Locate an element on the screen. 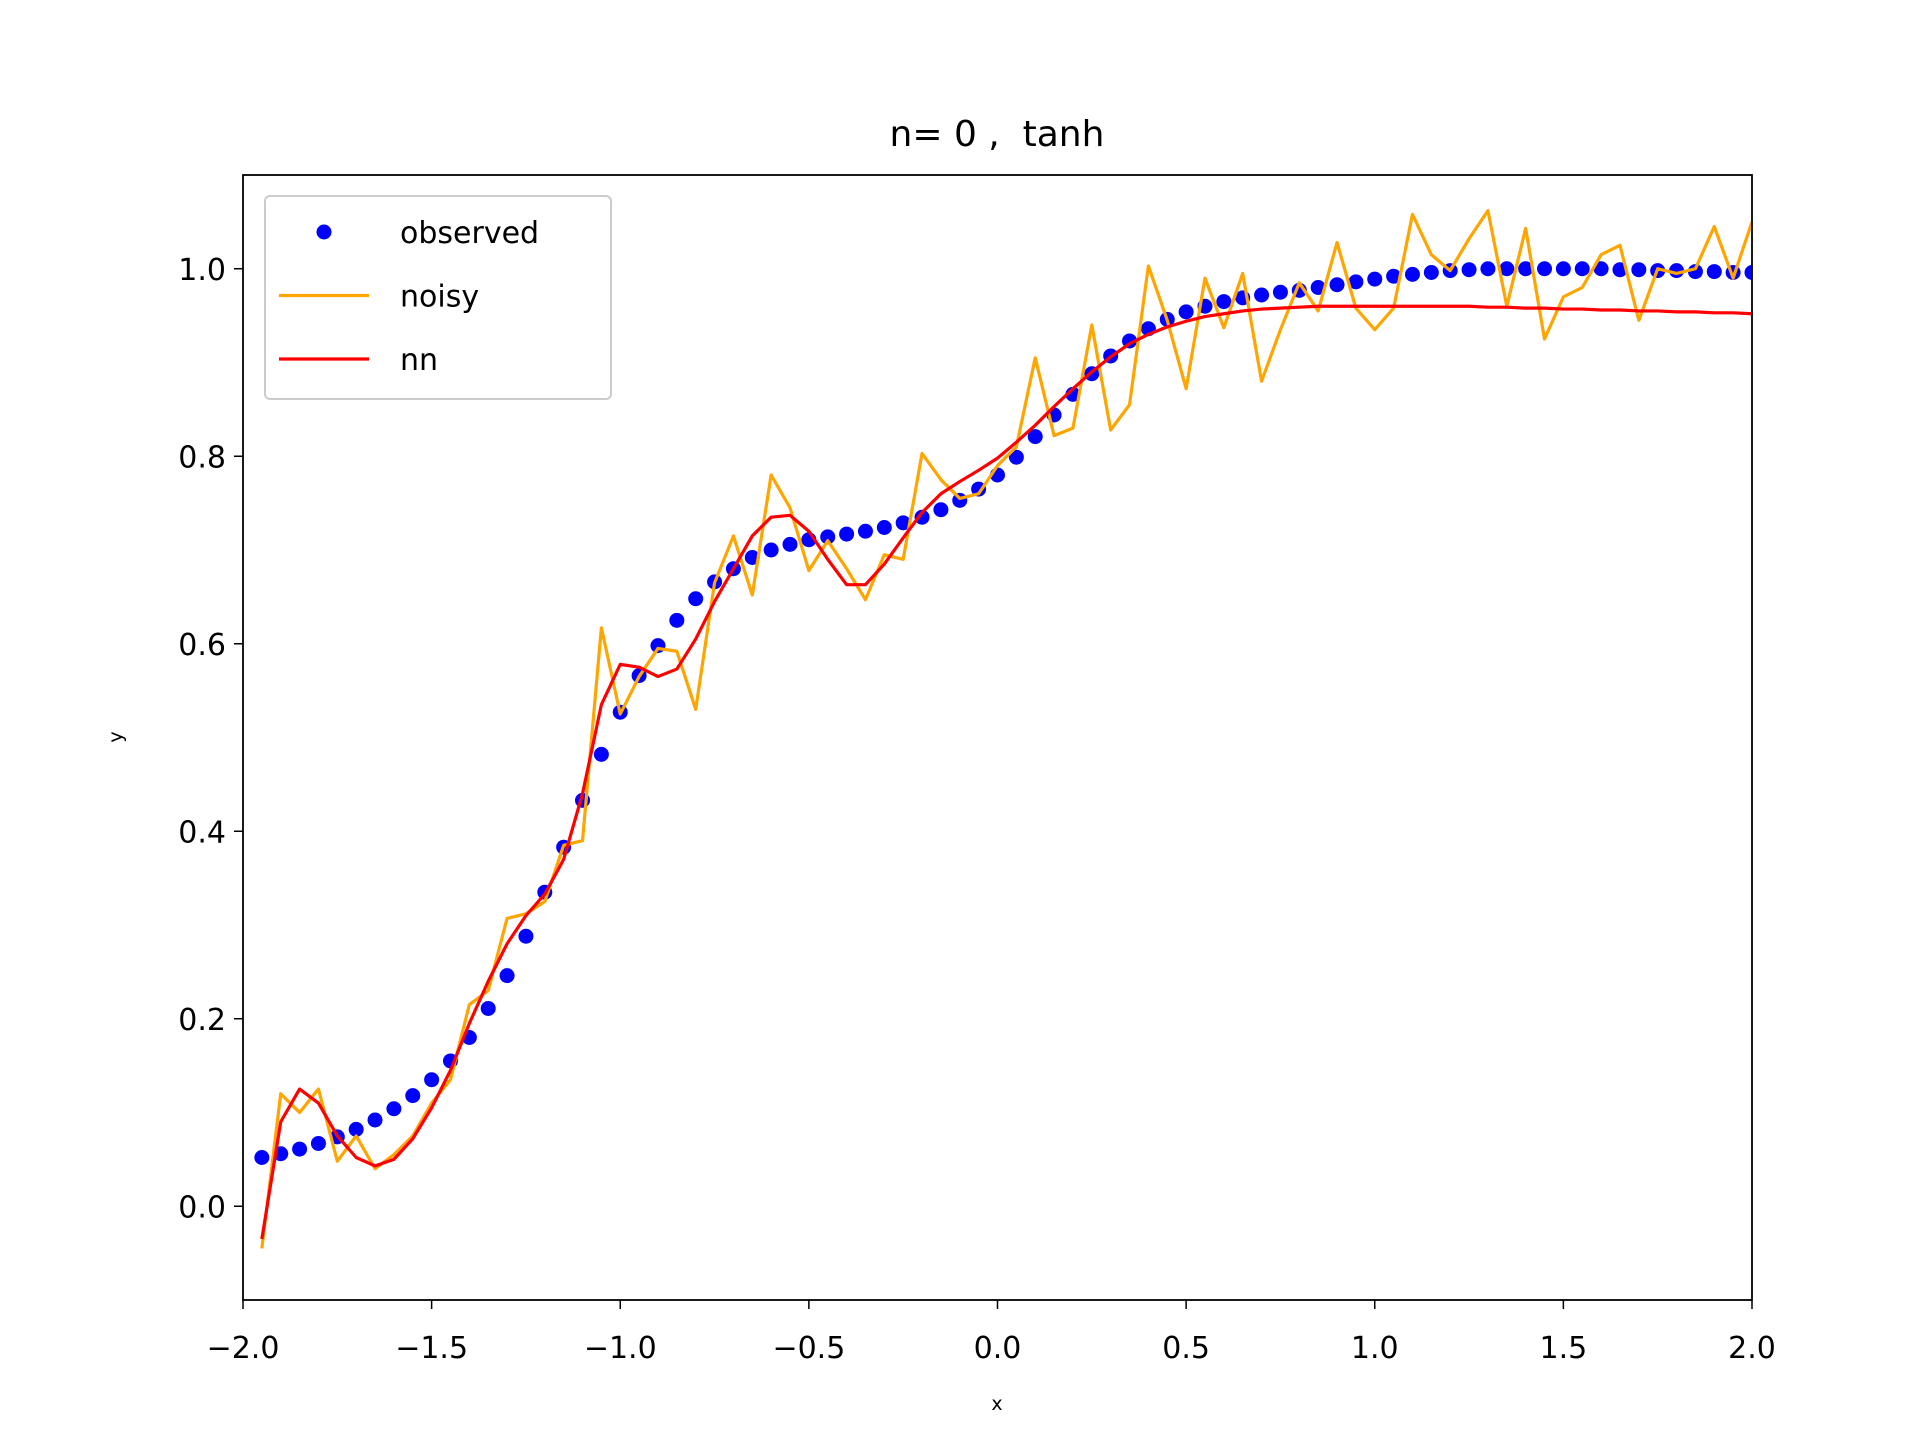 The width and height of the screenshot is (1920, 1440). y-tick-label: 0.0 is located at coordinates (202, 1207).